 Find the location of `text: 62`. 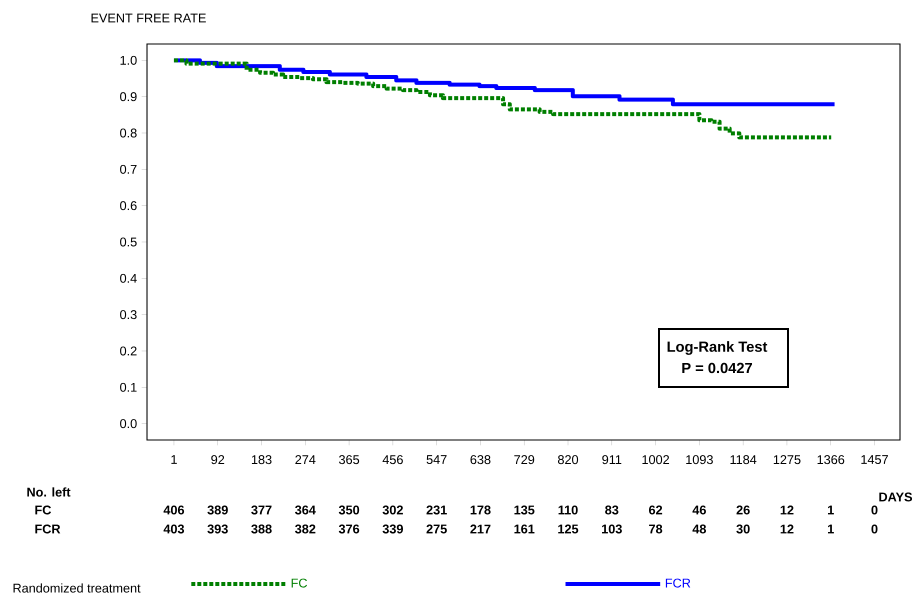

text: 62 is located at coordinates (655, 510).